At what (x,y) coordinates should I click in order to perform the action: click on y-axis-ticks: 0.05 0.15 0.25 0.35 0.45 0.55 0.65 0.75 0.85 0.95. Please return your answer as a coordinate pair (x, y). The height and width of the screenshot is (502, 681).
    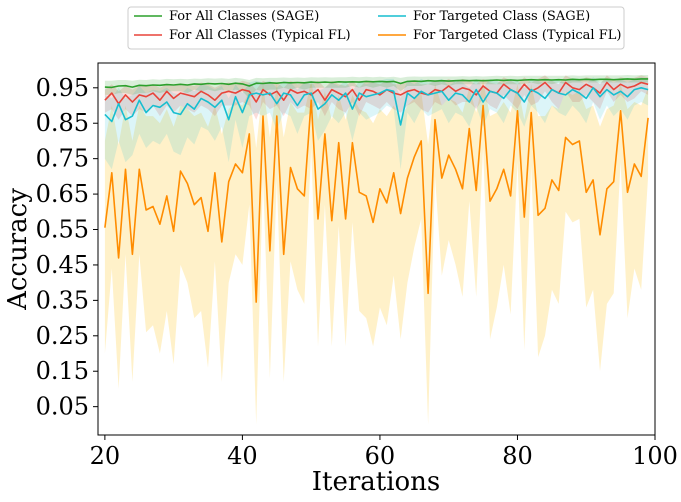
    Looking at the image, I should click on (67, 247).